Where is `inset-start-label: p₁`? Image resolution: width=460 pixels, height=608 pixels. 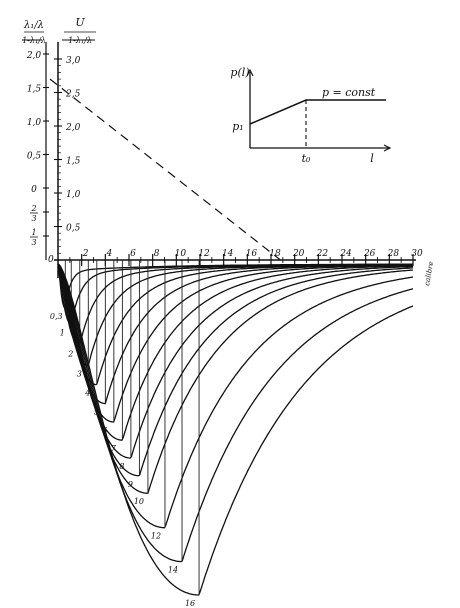 inset-start-label: p₁ is located at coordinates (237, 126).